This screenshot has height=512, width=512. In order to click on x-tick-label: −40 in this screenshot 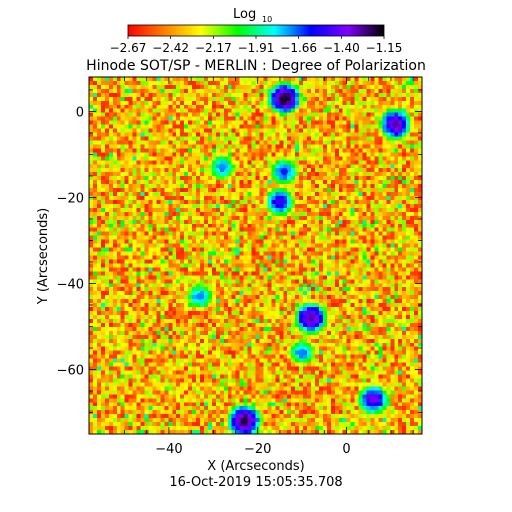, I will do `click(168, 449)`.